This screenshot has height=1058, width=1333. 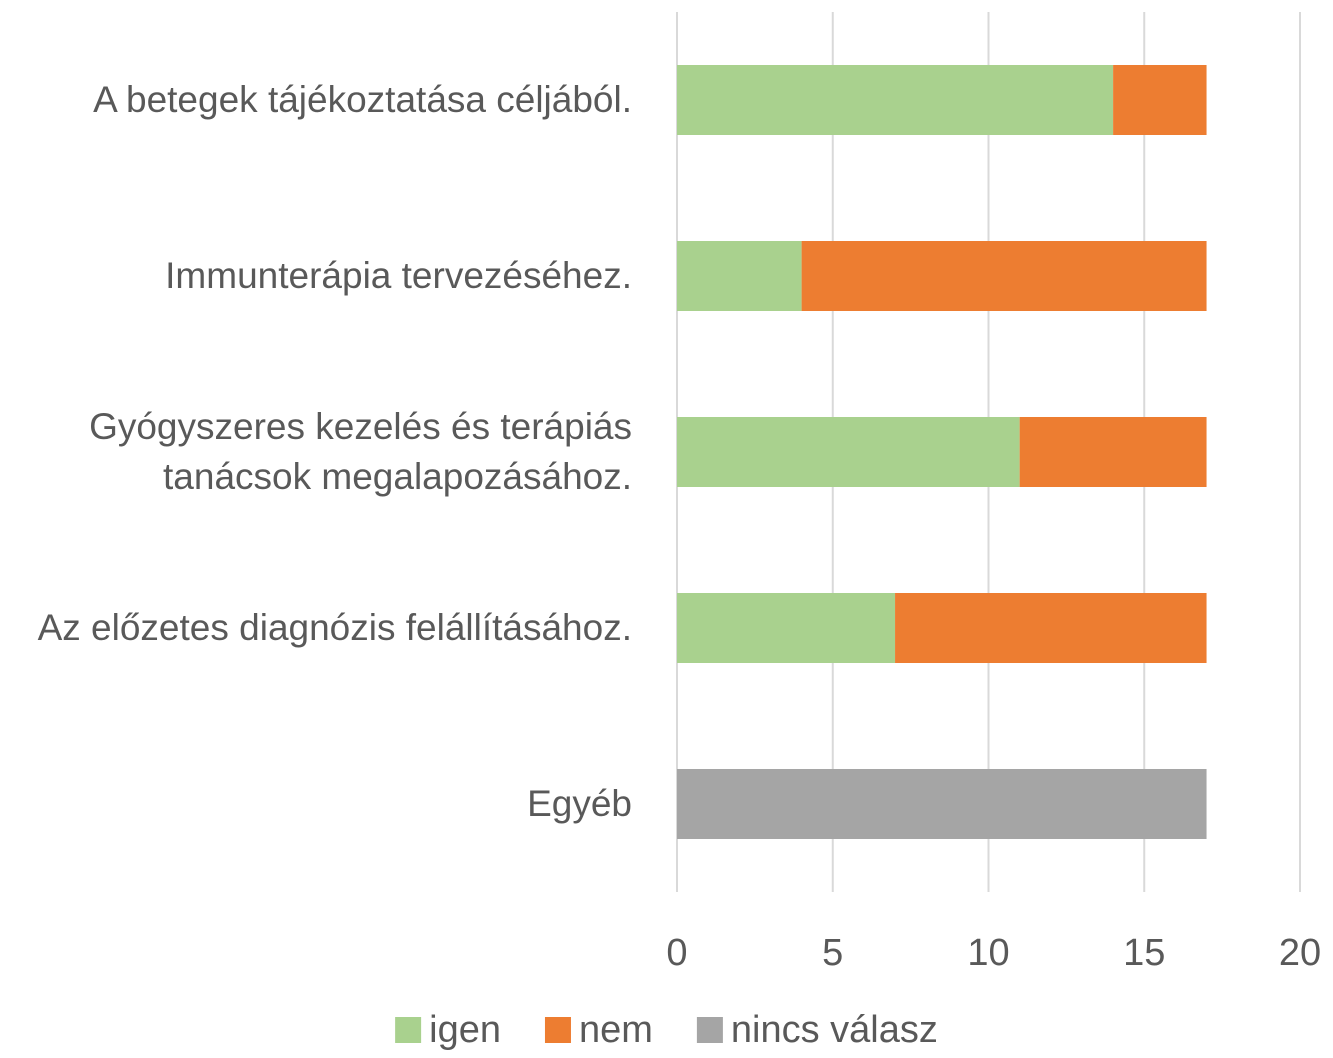 What do you see at coordinates (616, 1030) in the screenshot?
I see `legend-label: nem` at bounding box center [616, 1030].